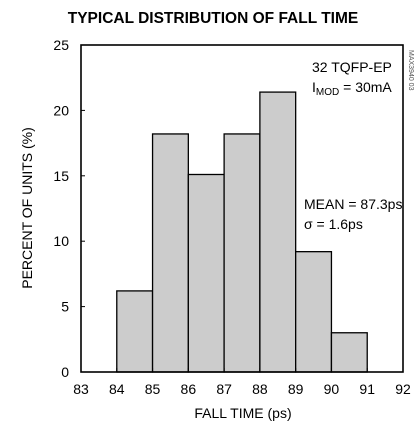 The image size is (415, 431). I want to click on y-axis-label: PERCENT OF UNITS (%), so click(27, 208).